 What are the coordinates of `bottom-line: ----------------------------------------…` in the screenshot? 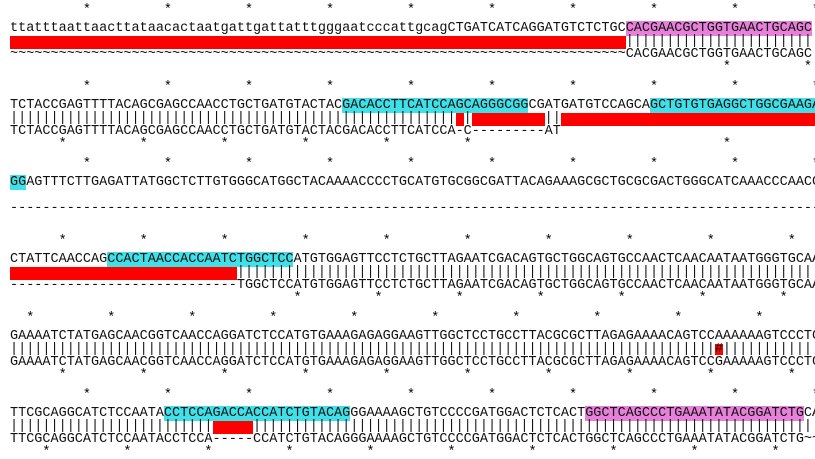 It's located at (412, 208).